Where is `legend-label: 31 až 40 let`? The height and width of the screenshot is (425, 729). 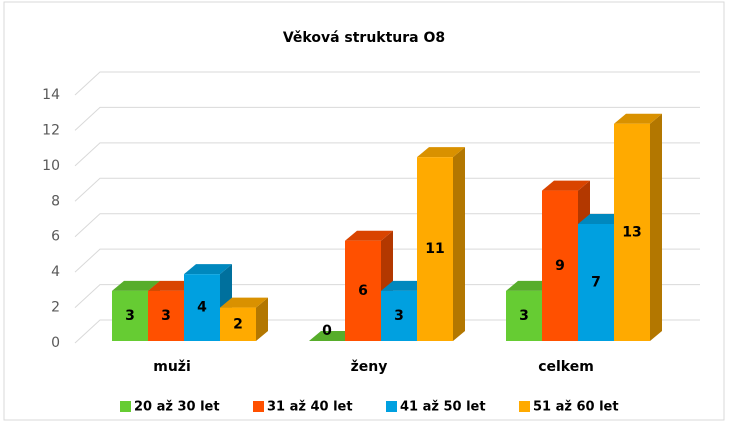
legend-label: 31 až 40 let is located at coordinates (310, 407).